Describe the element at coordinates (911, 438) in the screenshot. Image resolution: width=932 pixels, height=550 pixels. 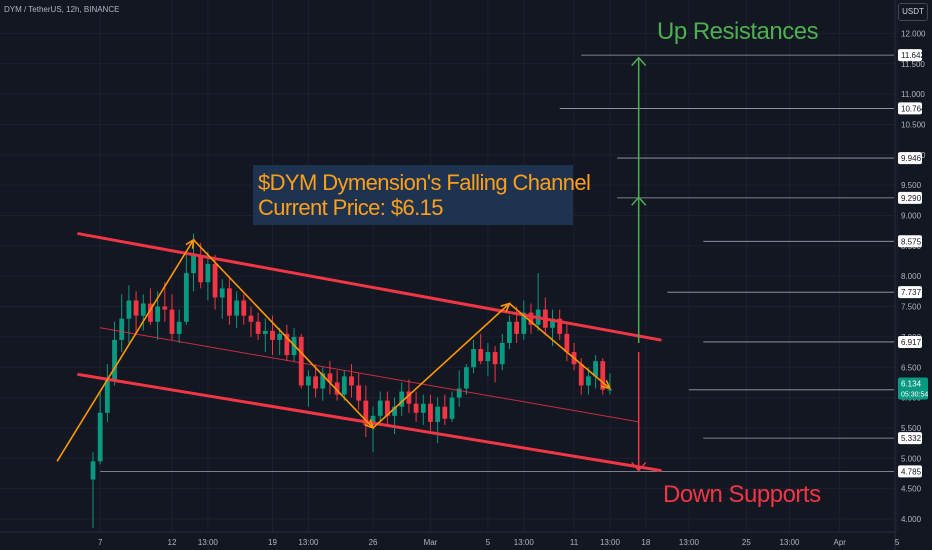
I see `level-price-label: 5.332` at that location.